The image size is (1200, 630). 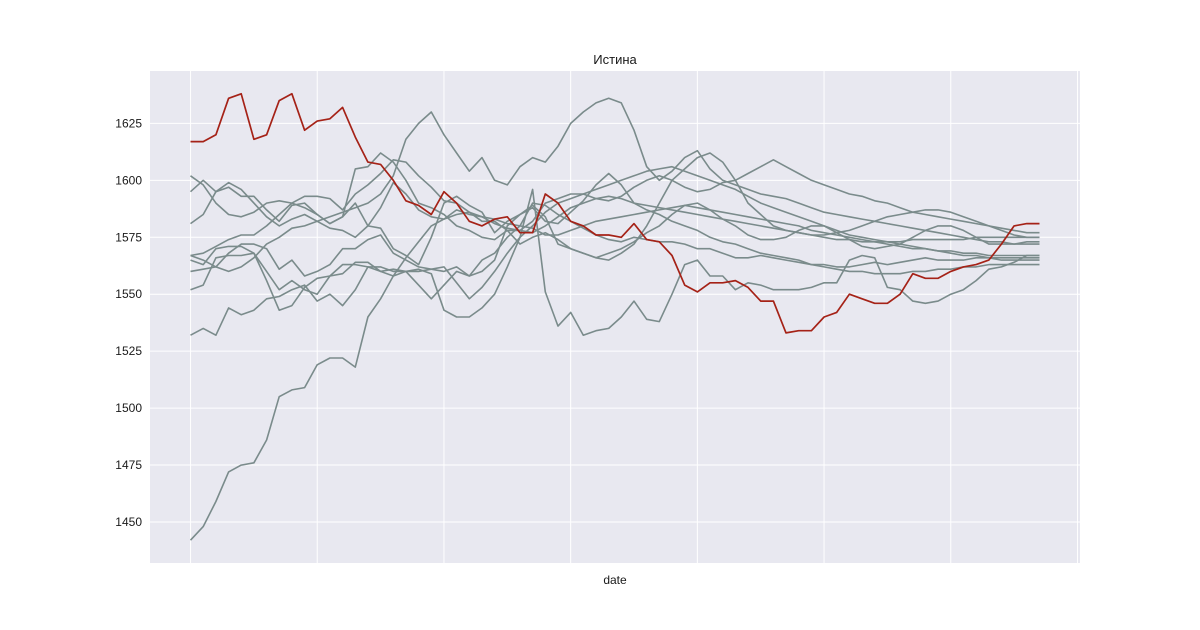 What do you see at coordinates (615, 580) in the screenshot?
I see `x-axis-label: date` at bounding box center [615, 580].